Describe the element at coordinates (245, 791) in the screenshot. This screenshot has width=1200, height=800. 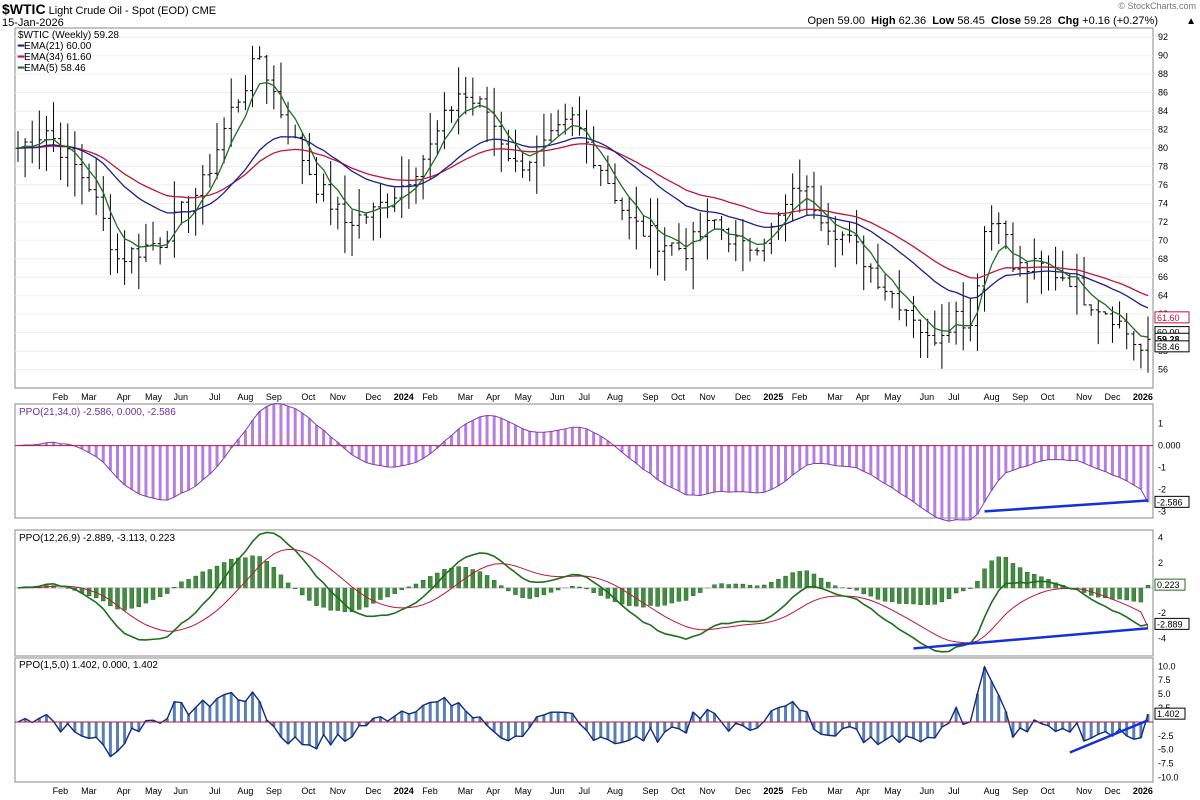
I see `month-tick-label: Aug` at that location.